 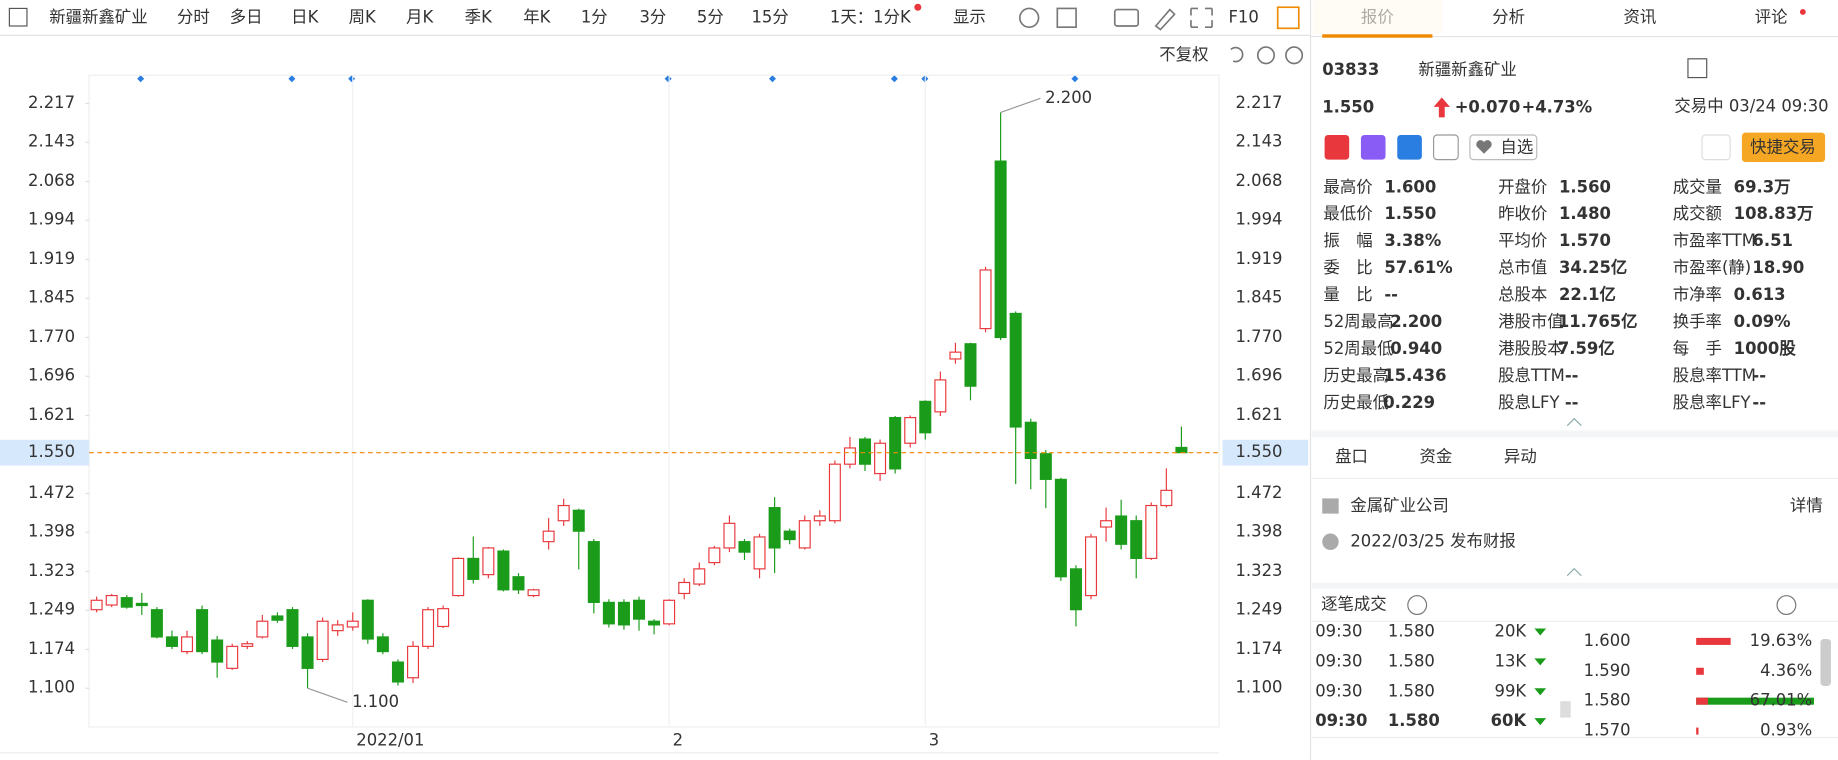 I want to click on watch-label: 自选, so click(x=1516, y=146).